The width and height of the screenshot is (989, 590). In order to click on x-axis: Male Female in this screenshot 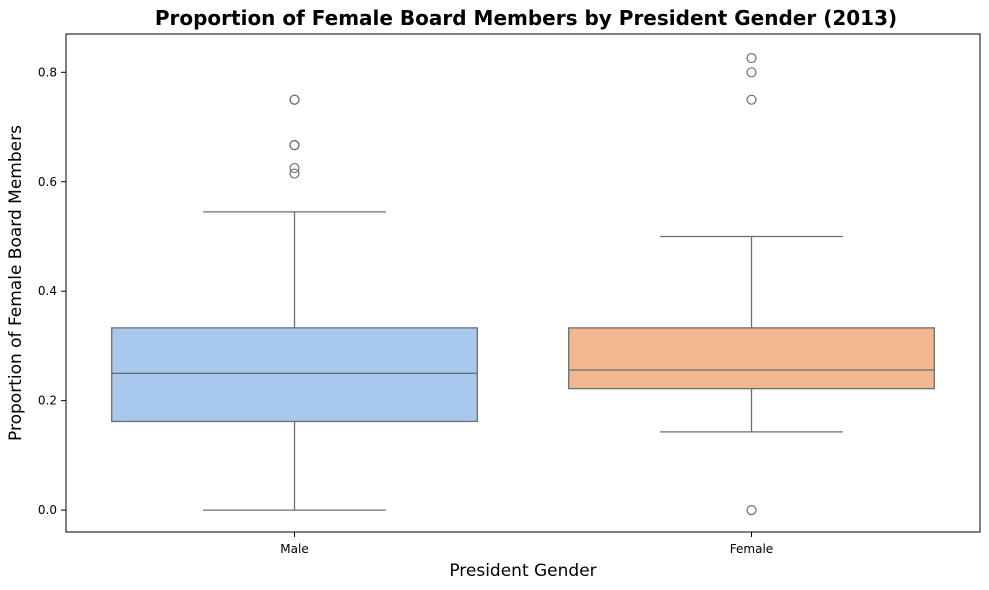, I will do `click(526, 544)`.